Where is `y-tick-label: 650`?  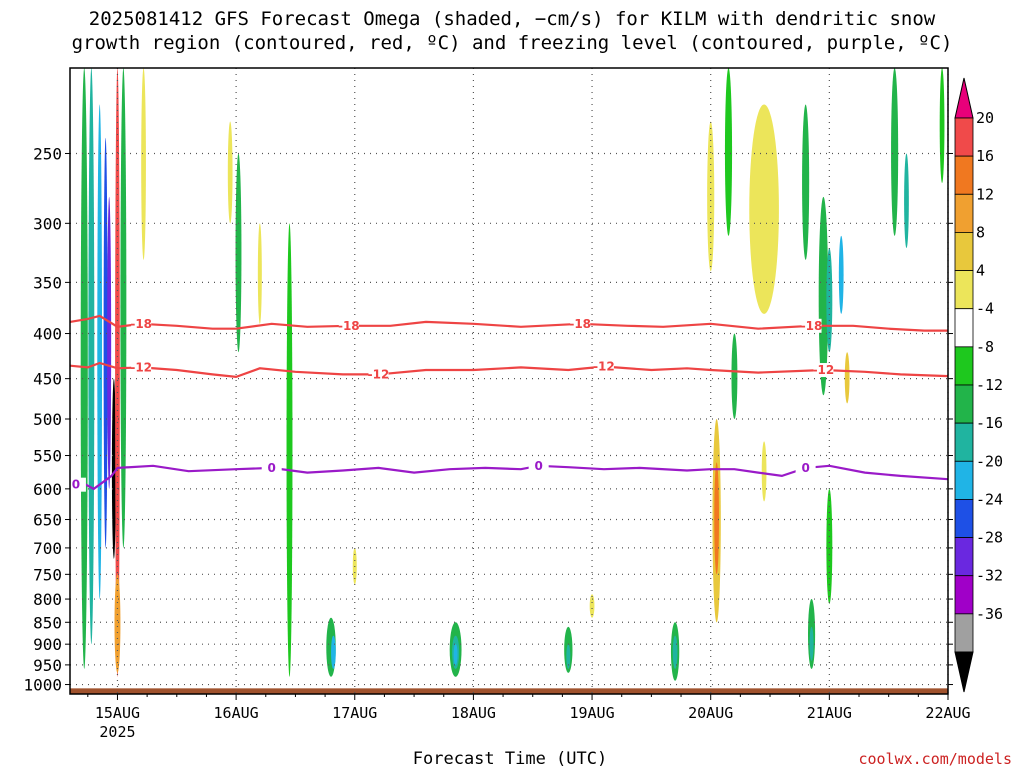 y-tick-label: 650 is located at coordinates (47, 520).